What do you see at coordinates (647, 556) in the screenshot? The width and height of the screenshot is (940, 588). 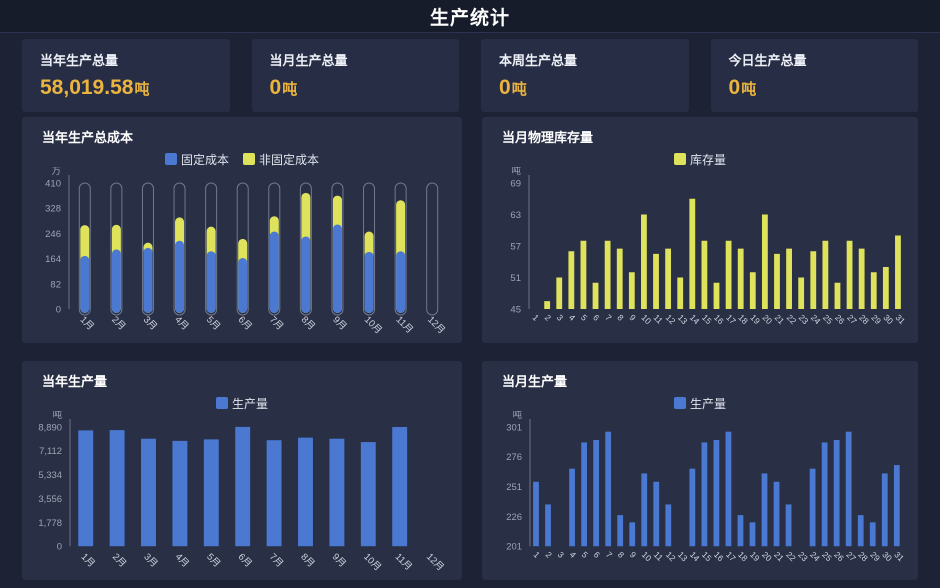 I see `svg-text: 10` at bounding box center [647, 556].